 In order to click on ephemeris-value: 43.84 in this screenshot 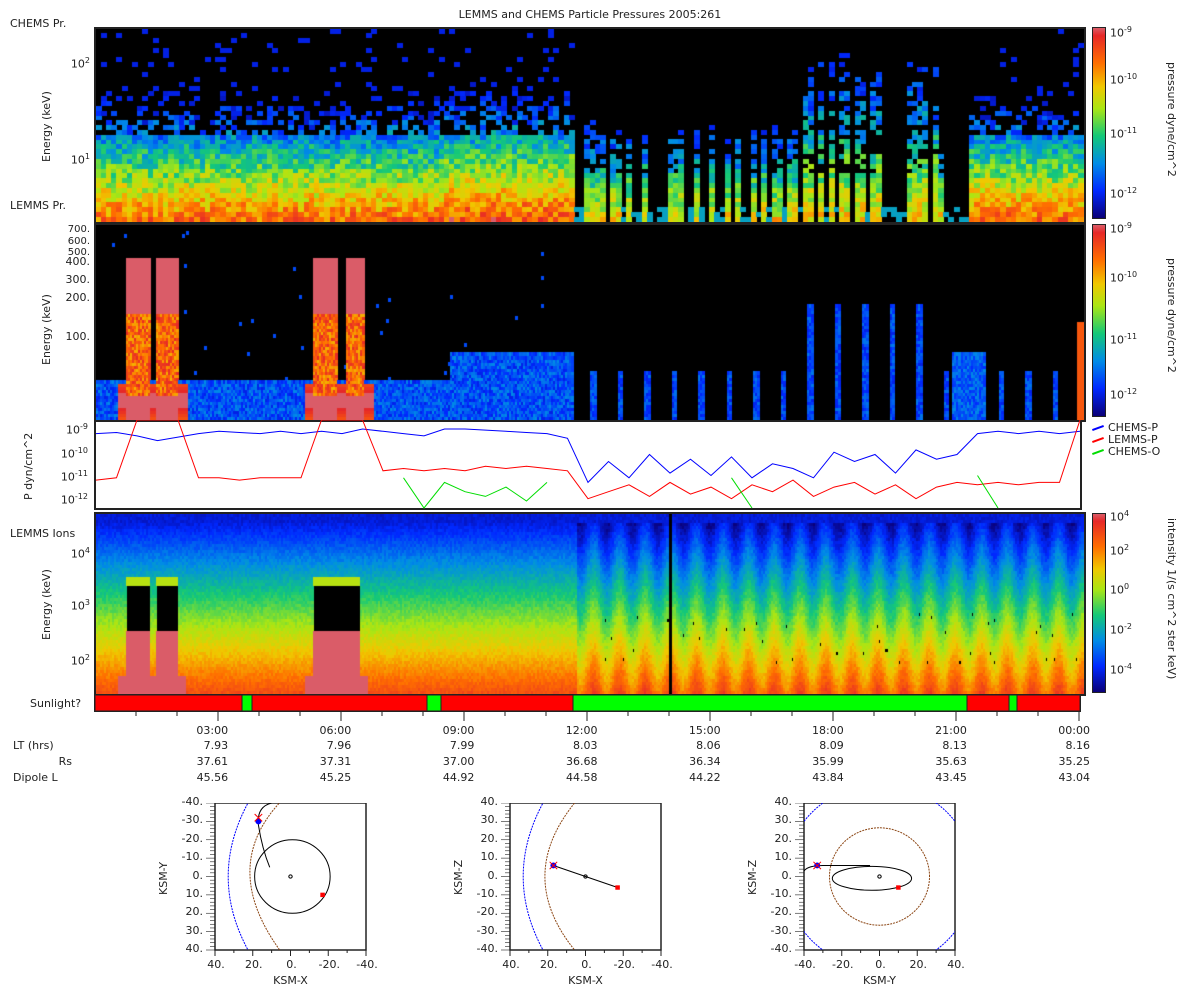, I will do `click(828, 777)`.